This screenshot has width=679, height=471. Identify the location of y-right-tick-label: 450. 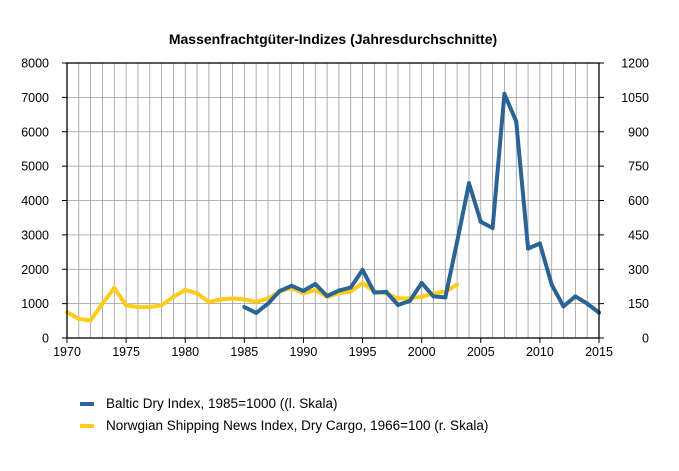
(638, 235).